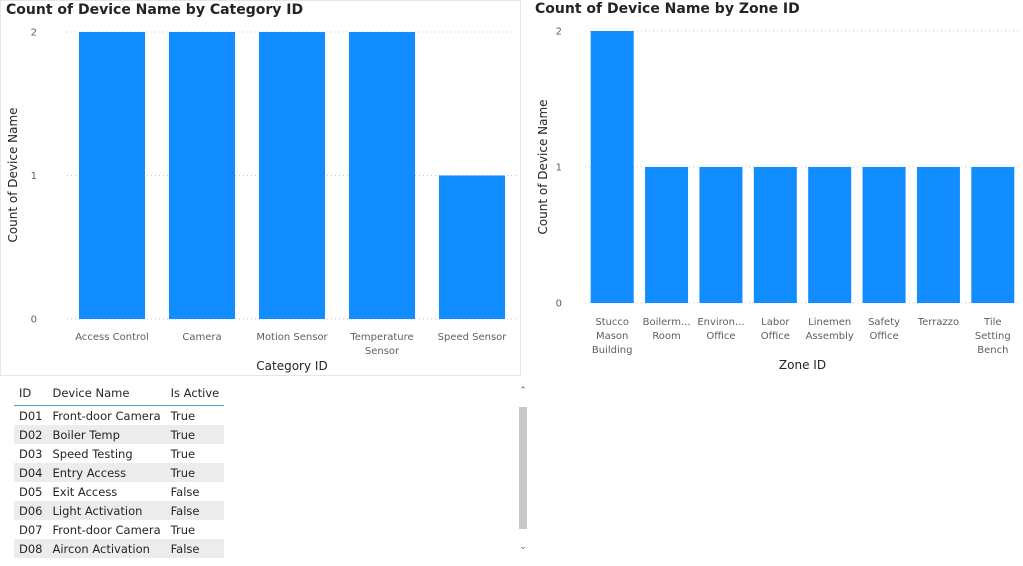  I want to click on table-row: D04 Entry Access True, so click(119, 472).